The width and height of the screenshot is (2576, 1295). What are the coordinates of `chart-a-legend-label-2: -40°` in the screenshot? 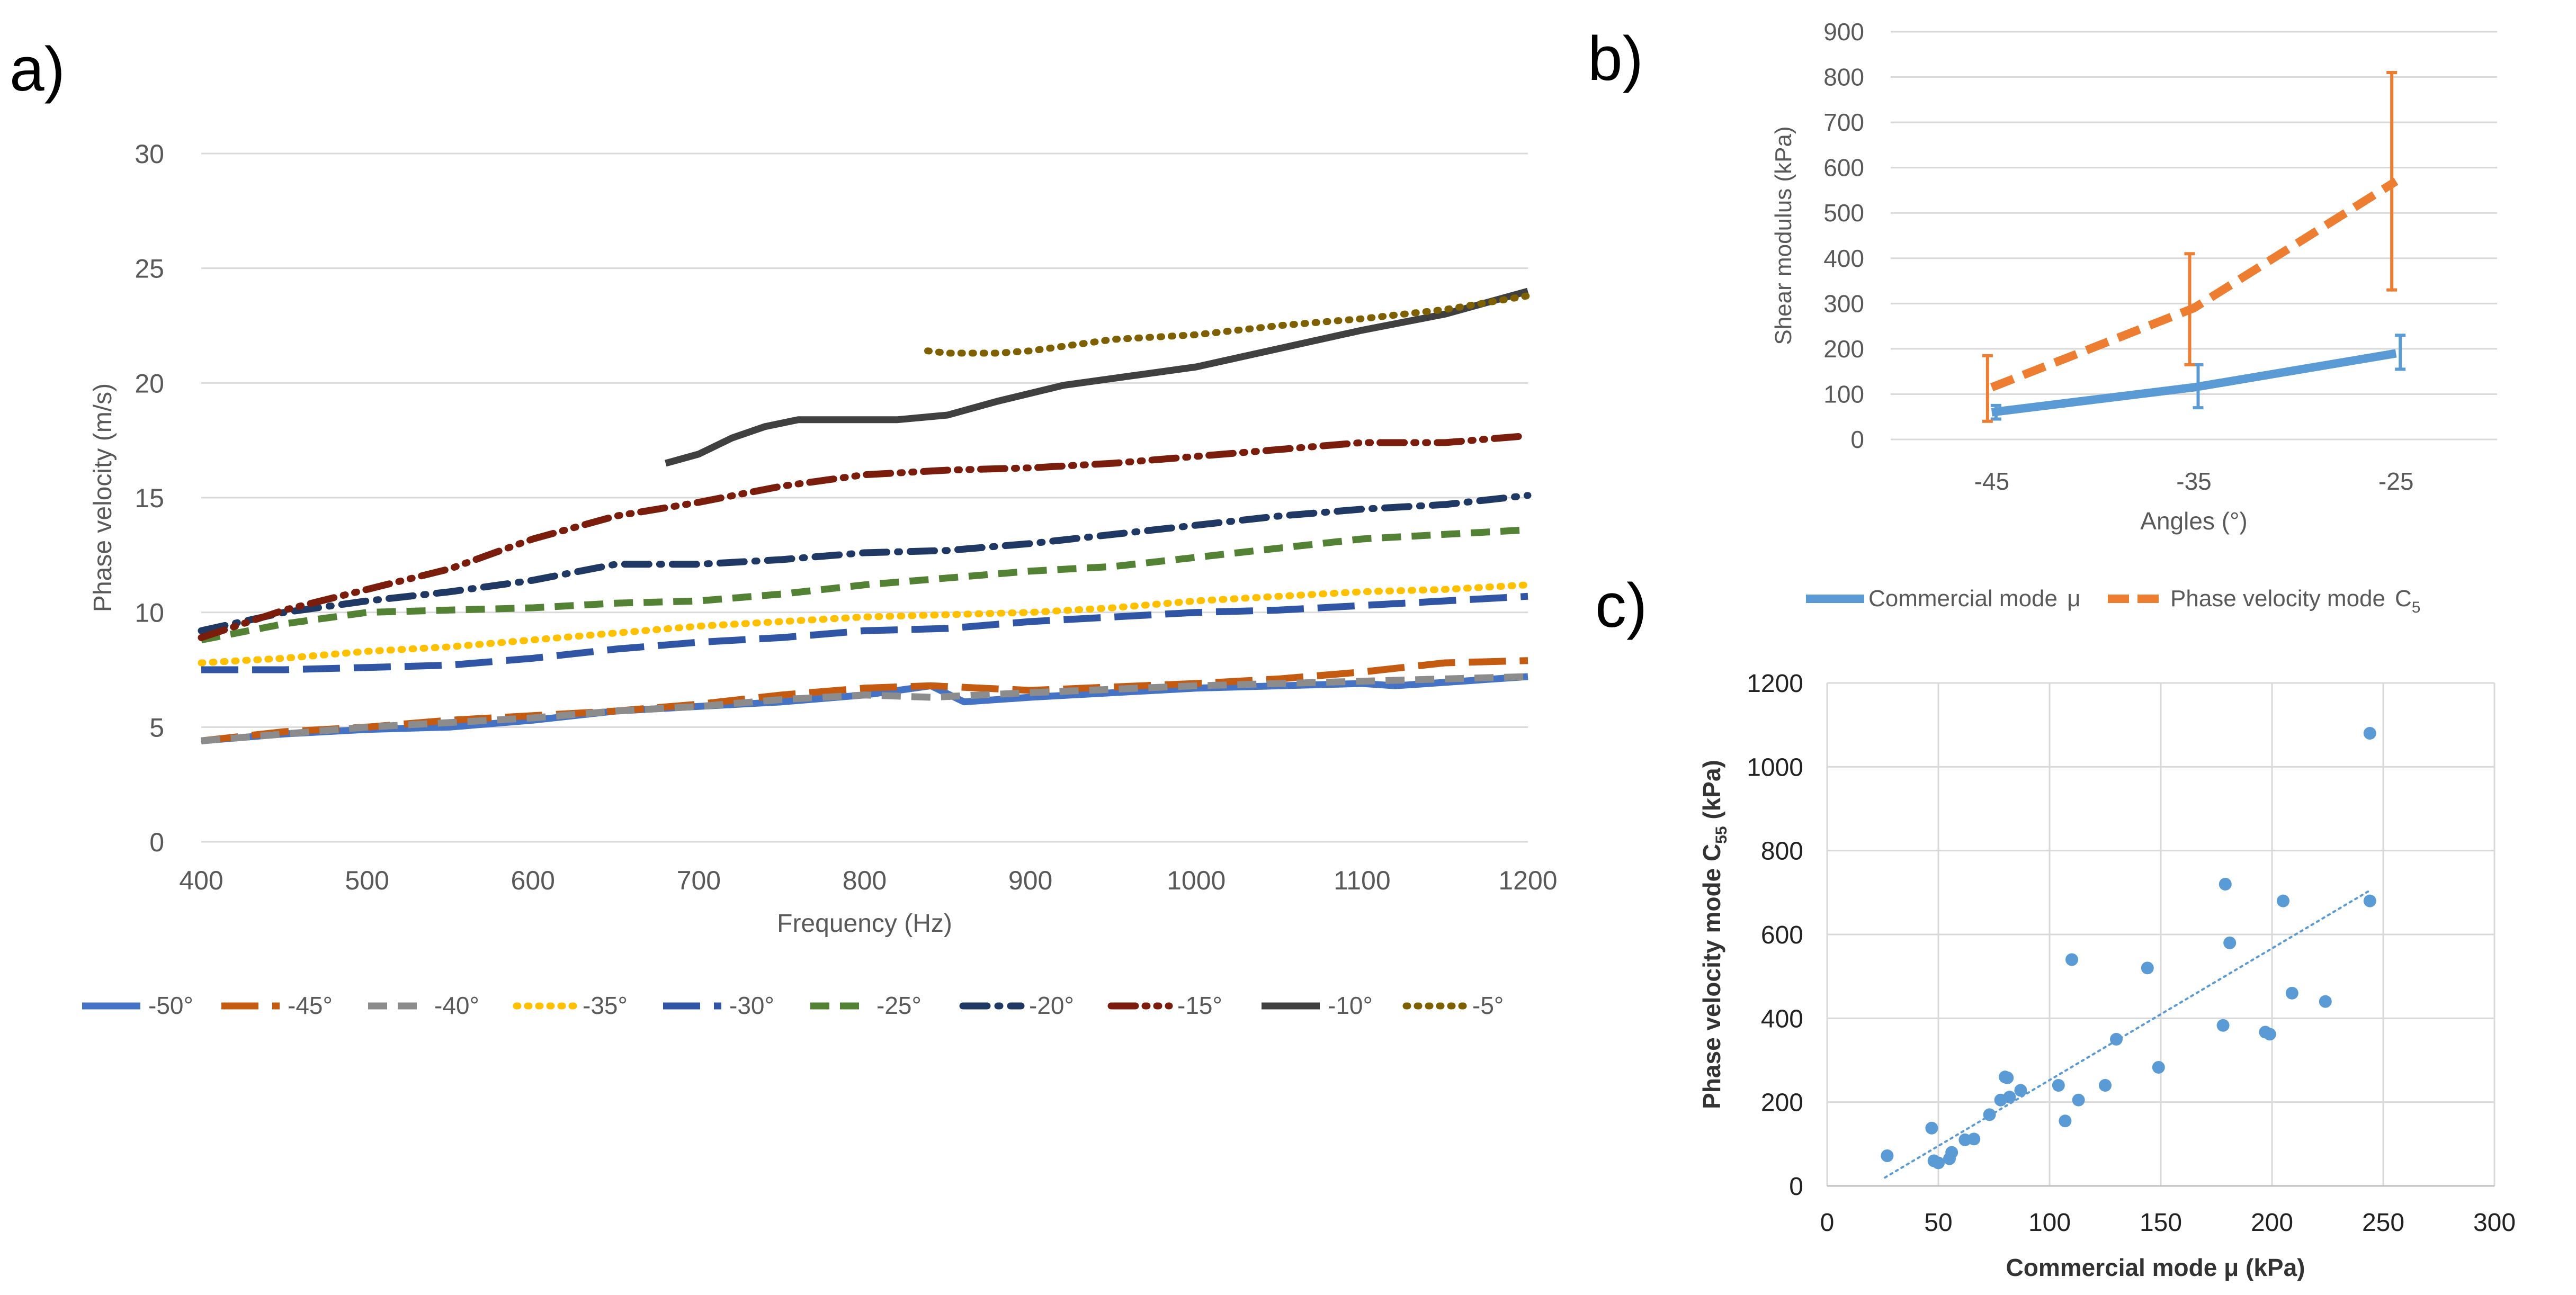 It's located at (456, 1005).